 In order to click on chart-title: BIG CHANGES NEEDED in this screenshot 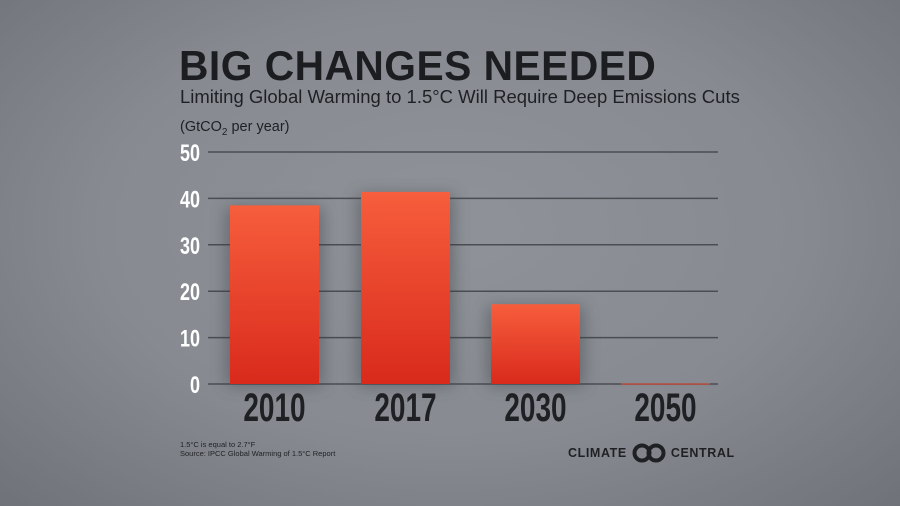, I will do `click(418, 65)`.